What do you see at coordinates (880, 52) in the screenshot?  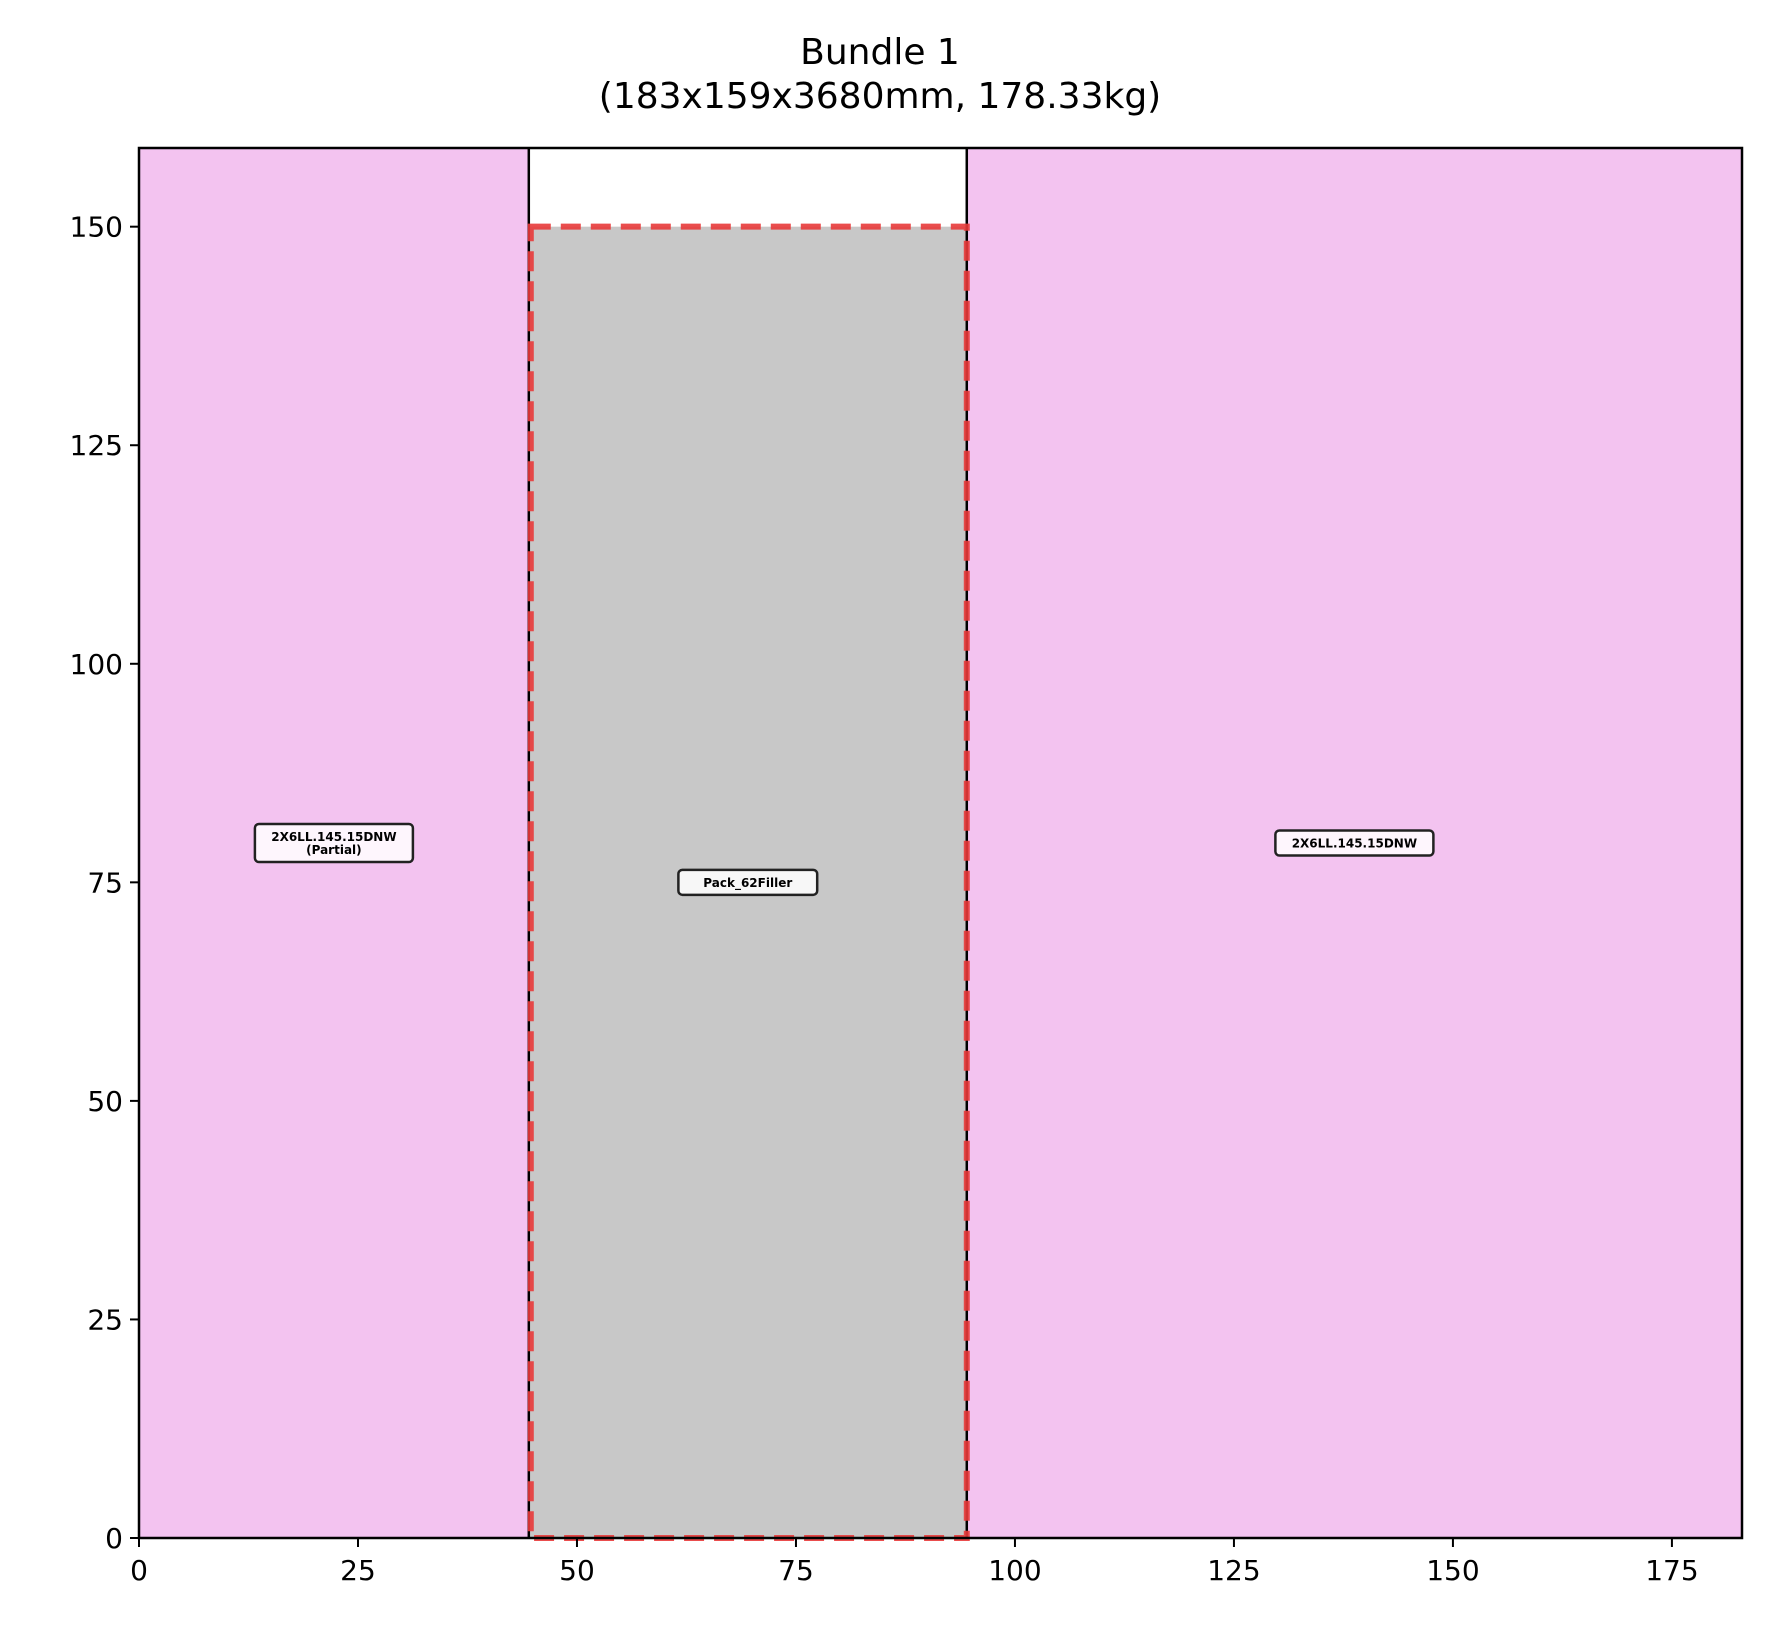 I see `chart-title: Bundle 1` at bounding box center [880, 52].